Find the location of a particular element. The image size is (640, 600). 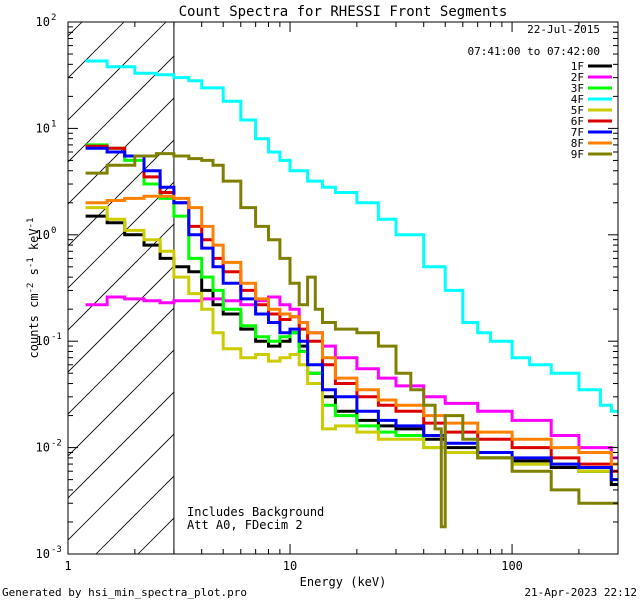

x-axis-label: Energy (keV) is located at coordinates (343, 582).